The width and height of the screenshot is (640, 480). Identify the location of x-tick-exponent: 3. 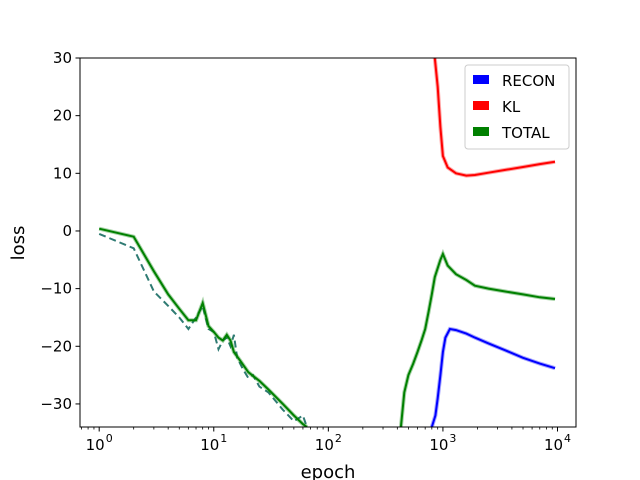
(452, 438).